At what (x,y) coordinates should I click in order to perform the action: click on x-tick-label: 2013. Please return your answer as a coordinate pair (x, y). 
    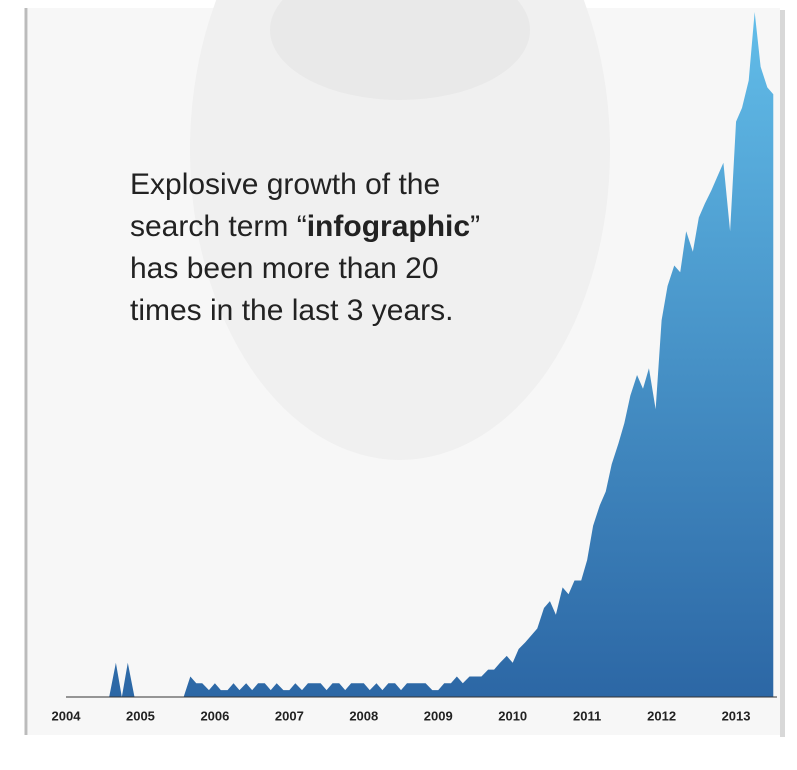
    Looking at the image, I should click on (736, 715).